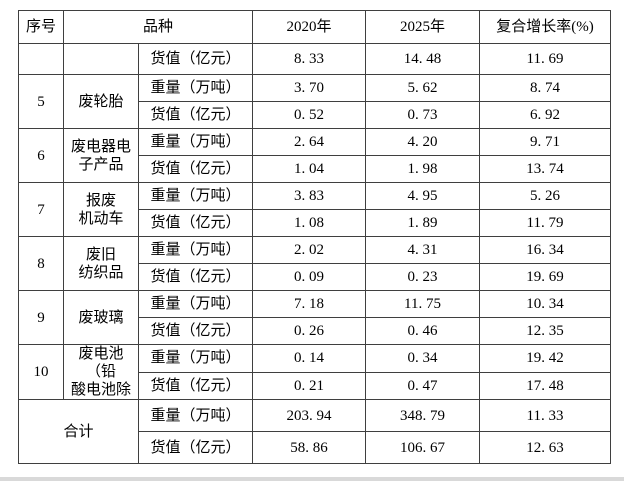 Image resolution: width=624 pixels, height=481 pixels. I want to click on value-2025-cell: 348. 79, so click(423, 415).